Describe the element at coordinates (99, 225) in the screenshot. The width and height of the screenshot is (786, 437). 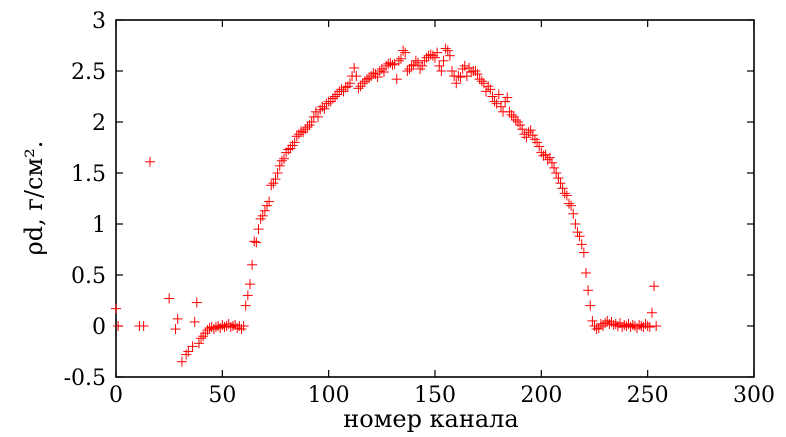
I see `y-tick-label: 1` at that location.